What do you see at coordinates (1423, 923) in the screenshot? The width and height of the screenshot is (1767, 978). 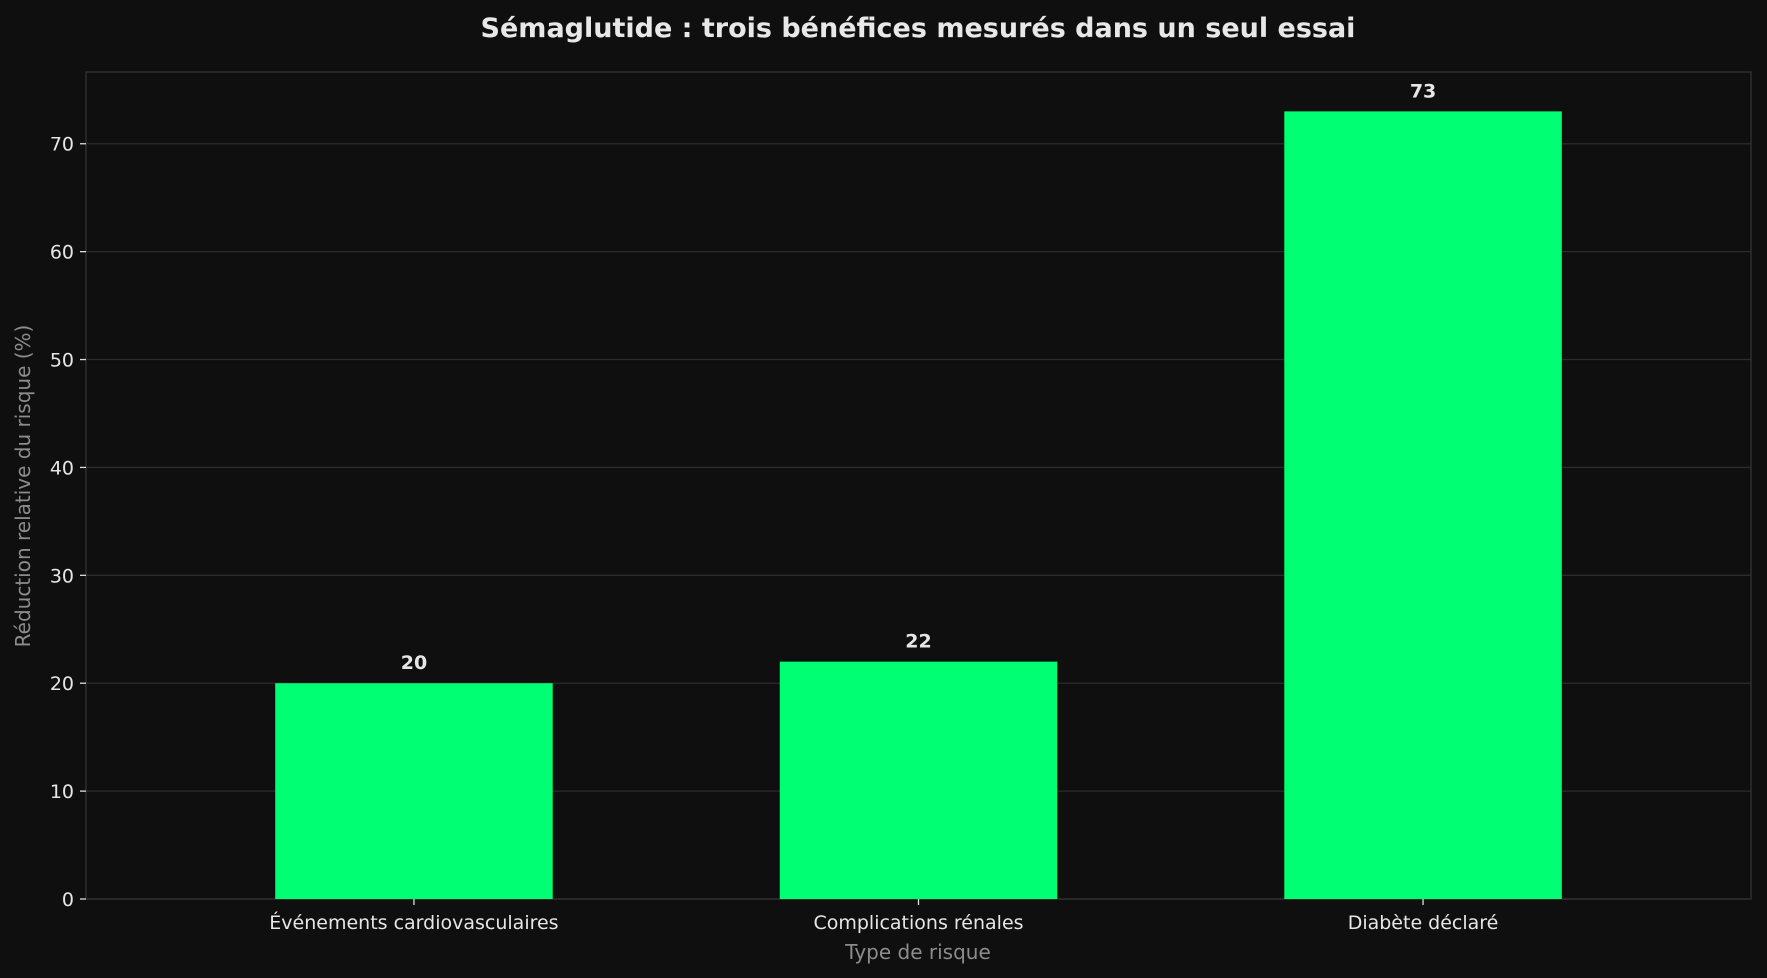 I see `x-tick-label: Diabète déclaré` at bounding box center [1423, 923].